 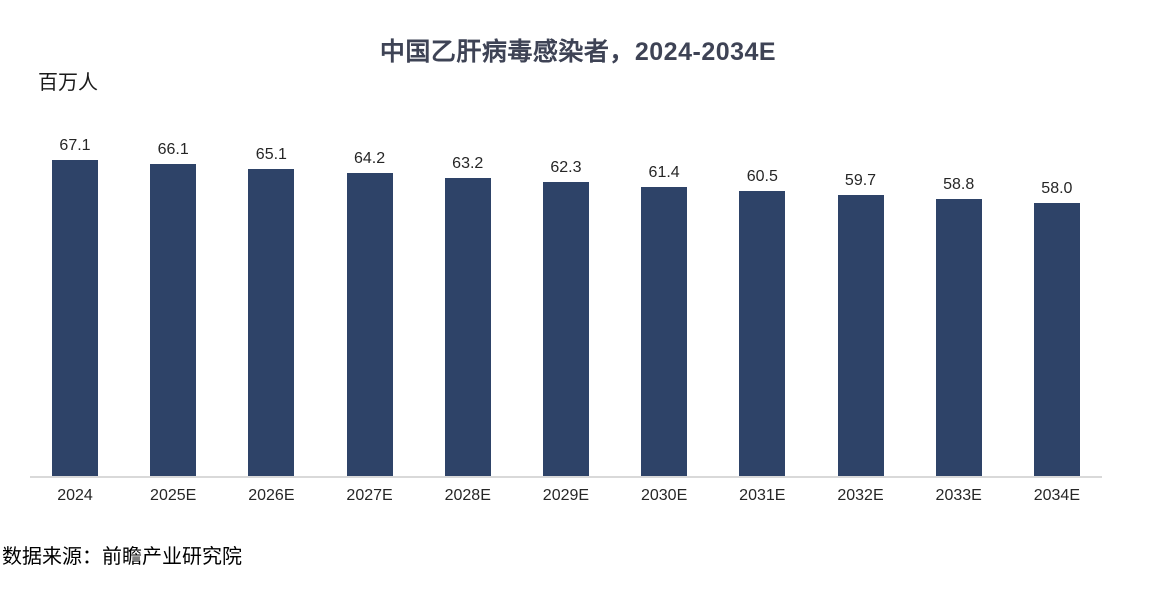 What do you see at coordinates (958, 495) in the screenshot?
I see `x-axis-tick-label: 2033E` at bounding box center [958, 495].